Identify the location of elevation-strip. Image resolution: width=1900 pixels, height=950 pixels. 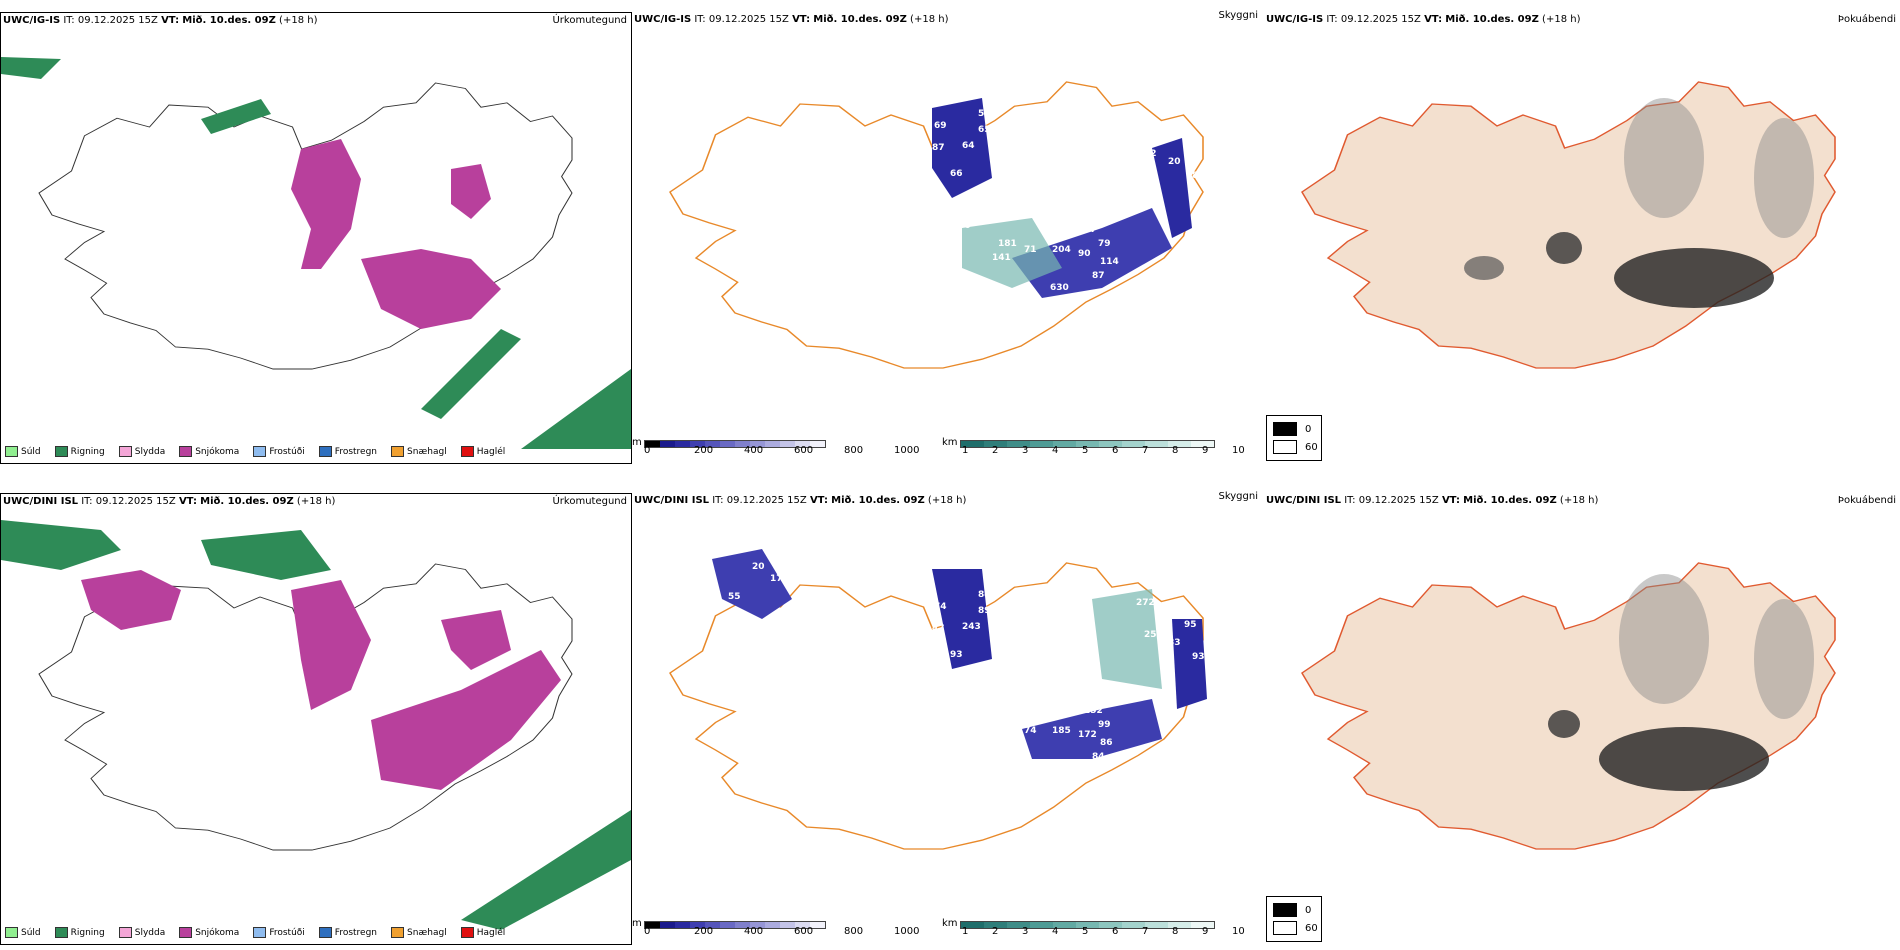
(734, 925).